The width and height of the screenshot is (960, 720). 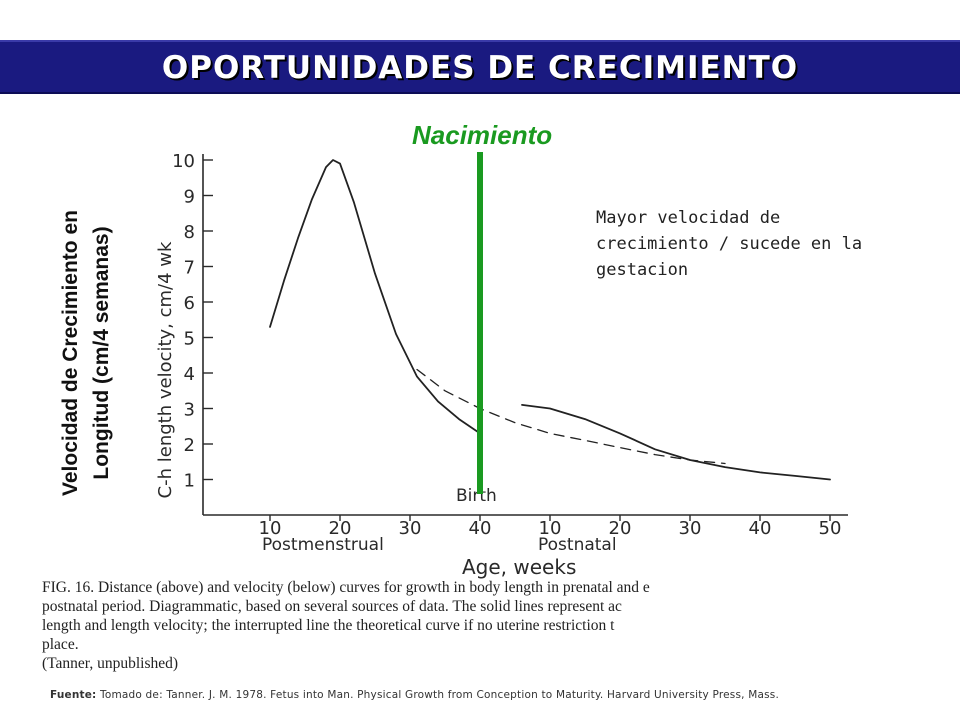 I want to click on y-tick-label: 1, so click(x=189, y=481).